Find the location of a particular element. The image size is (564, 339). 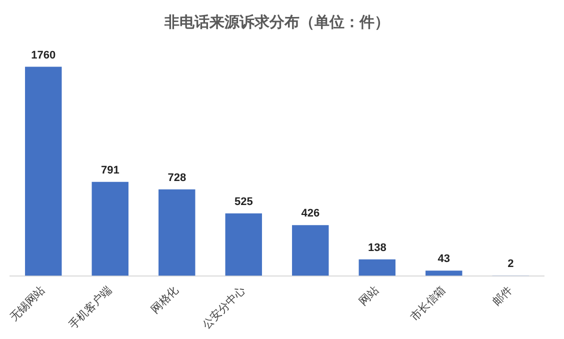

chart-title: 非电话来源诉求分布（单位：件） is located at coordinates (277, 23).